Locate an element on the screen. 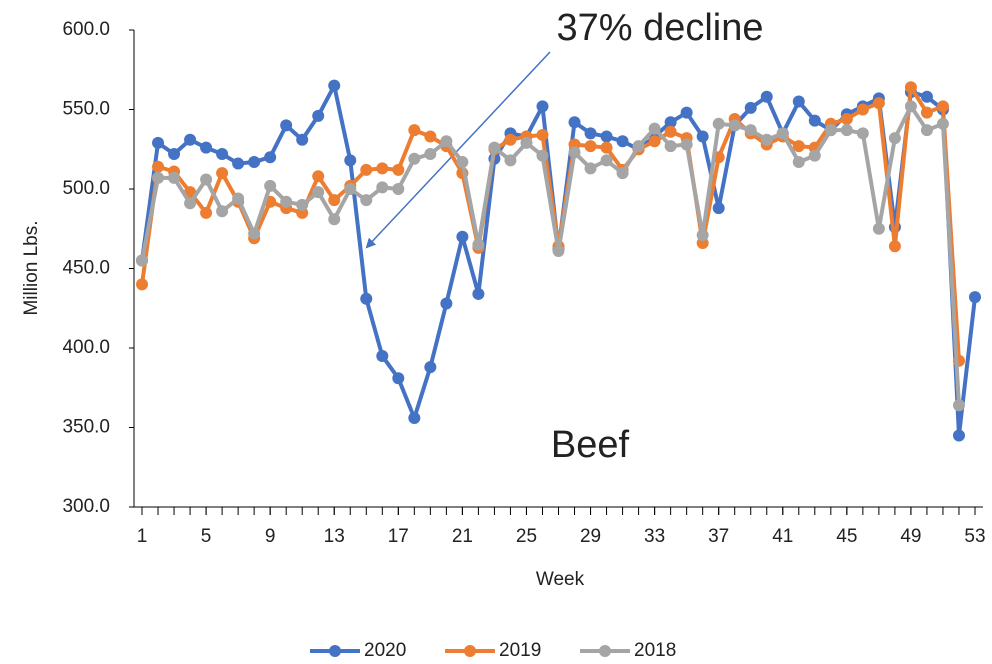  legend-label: 2018 is located at coordinates (655, 650).